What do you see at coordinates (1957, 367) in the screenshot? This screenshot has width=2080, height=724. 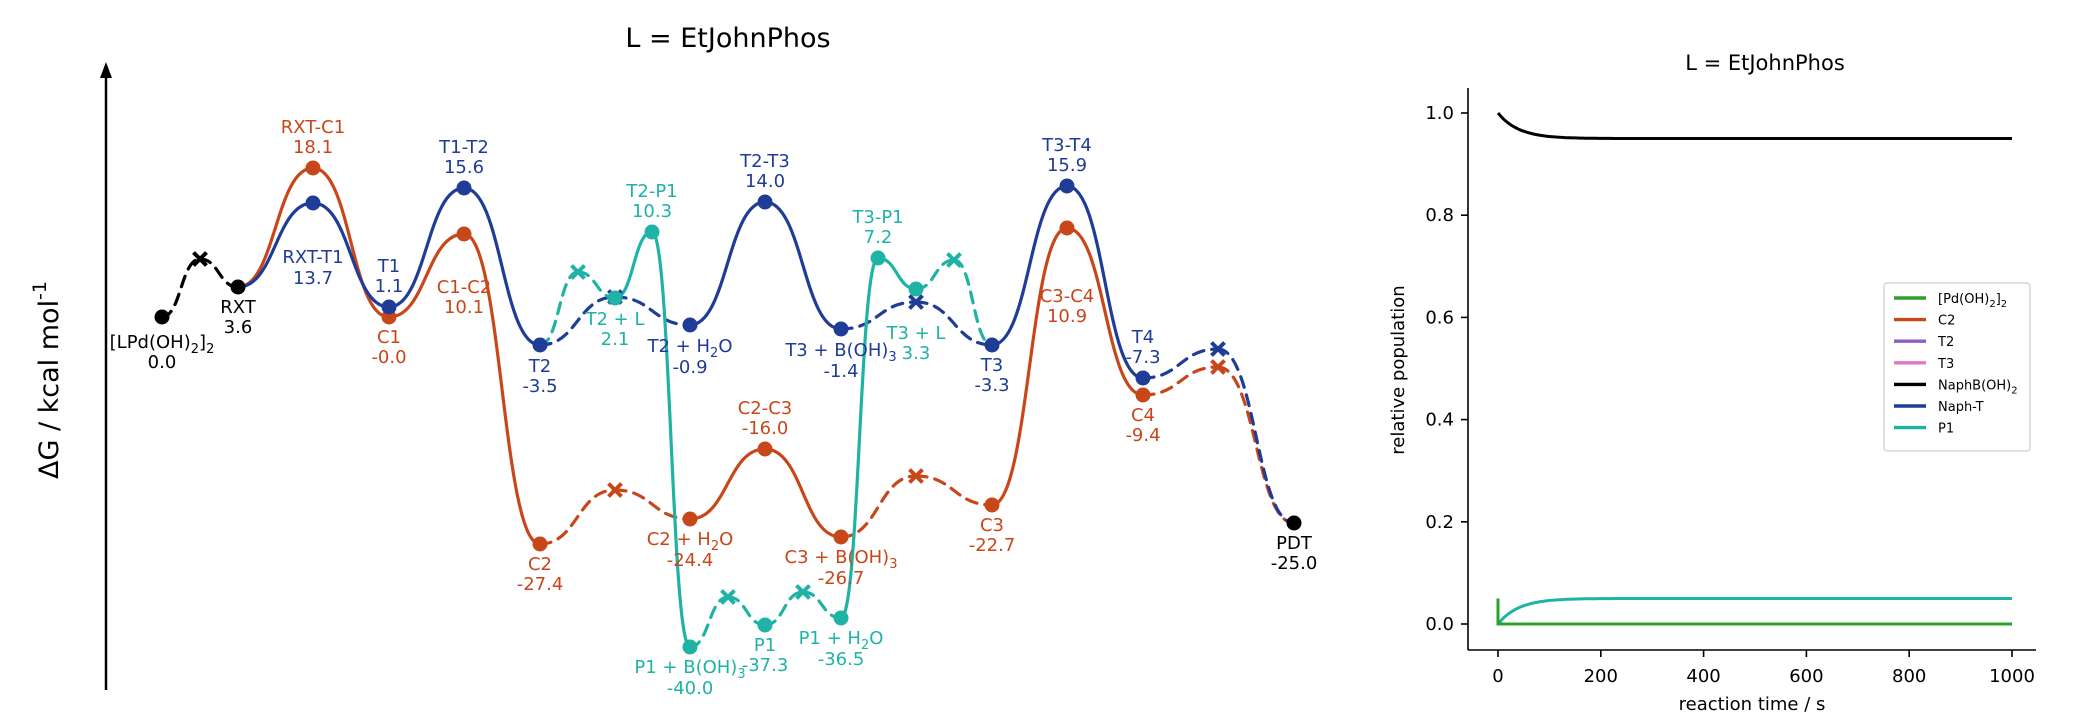 I see `population-legend: [Pd(OH)2]2 C2 T2 T3 NaphB(OH)2 Naph-T P1` at bounding box center [1957, 367].